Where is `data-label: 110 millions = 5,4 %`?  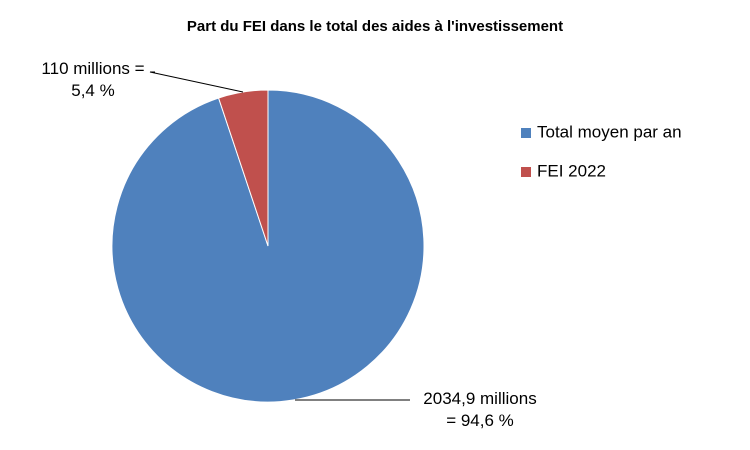
data-label: 110 millions = 5,4 % is located at coordinates (93, 79).